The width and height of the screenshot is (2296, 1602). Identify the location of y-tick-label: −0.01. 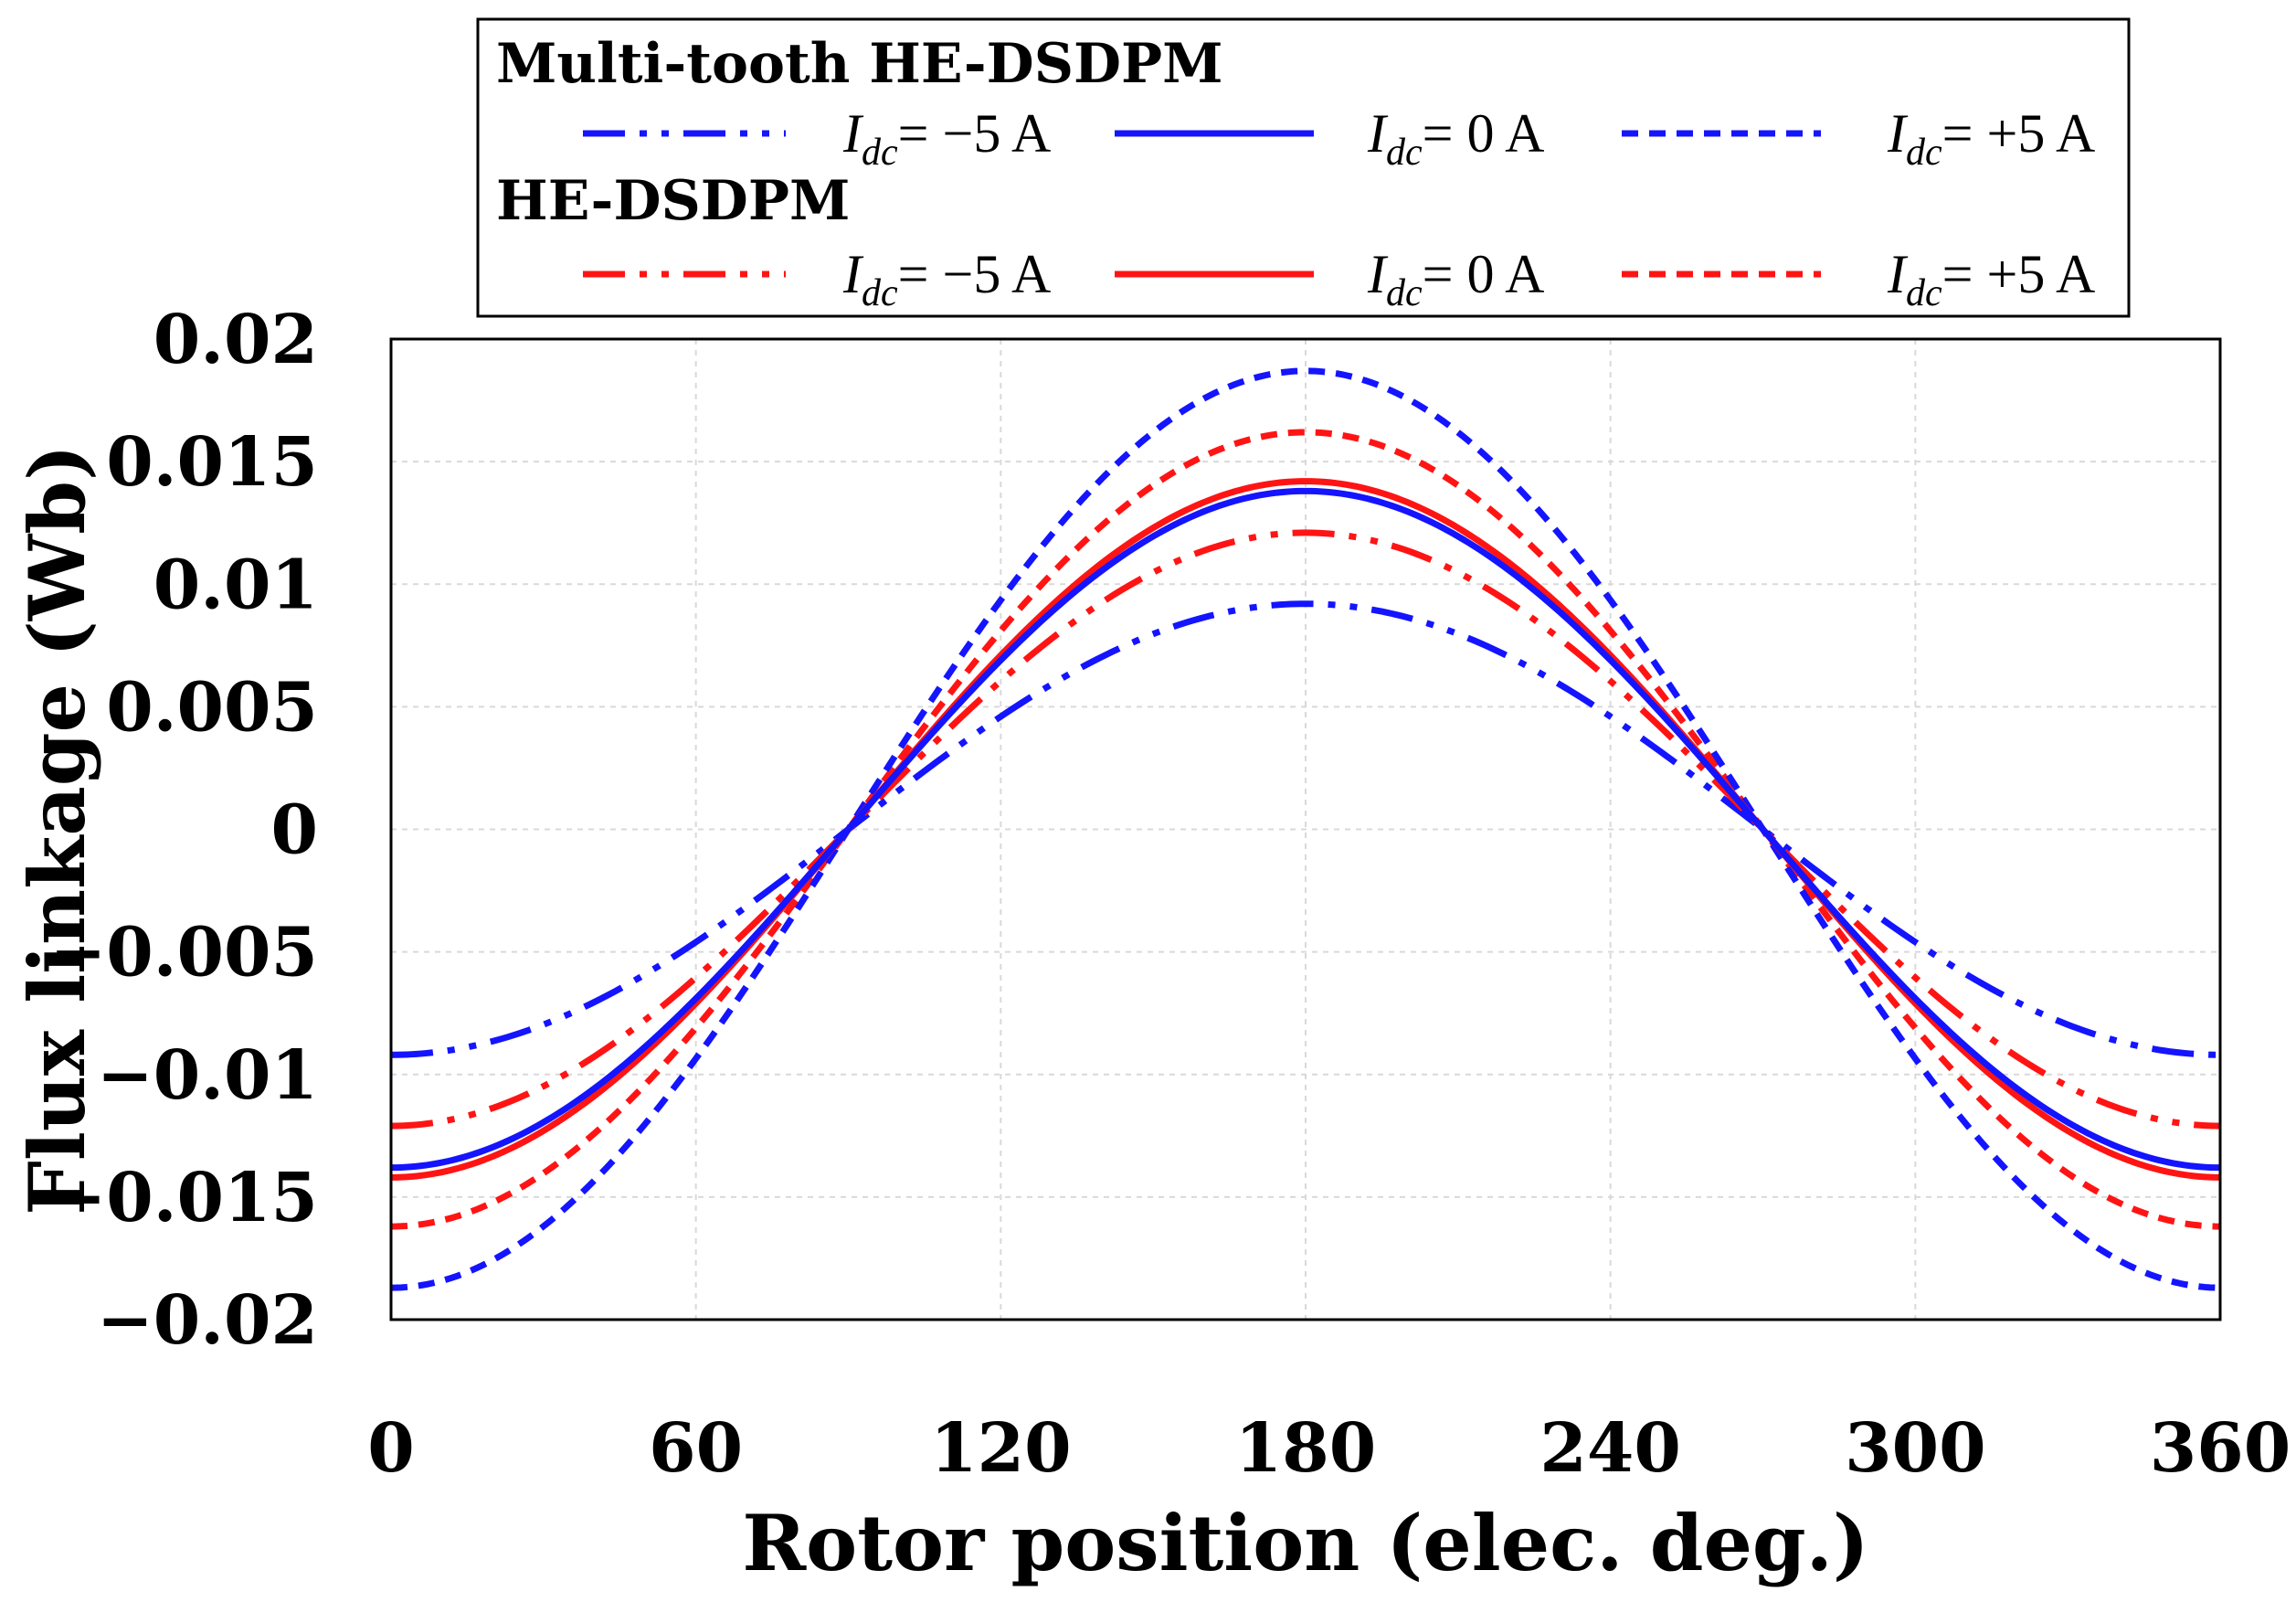
(207, 1075).